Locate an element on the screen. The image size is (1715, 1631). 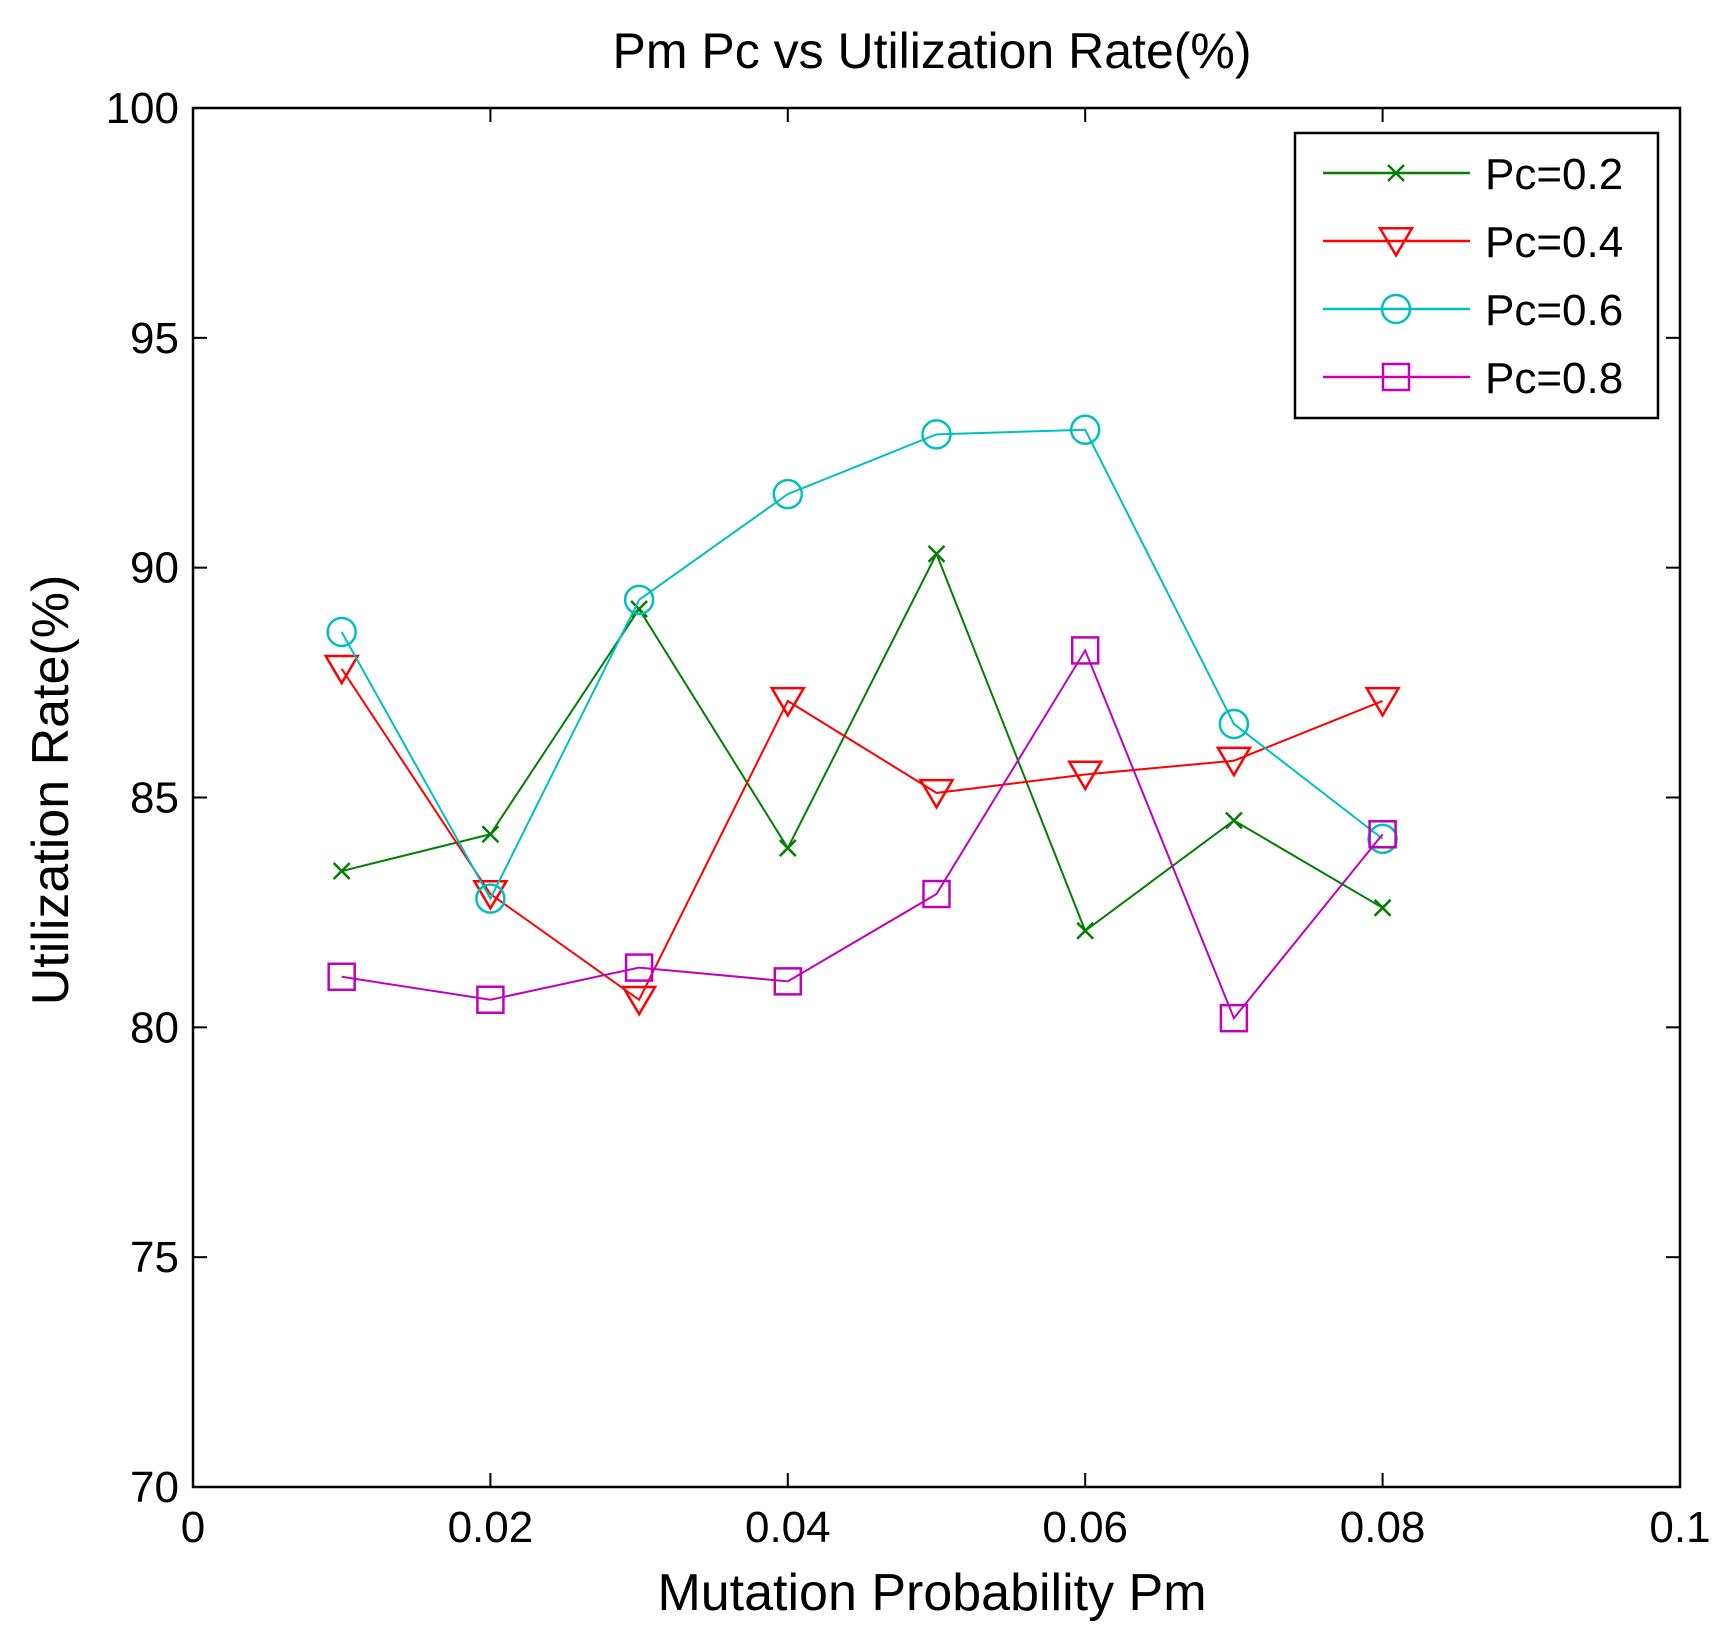
legend: Pc=0.2 Pc=0.4 Pc=0.6 Pc=0.8 is located at coordinates (1476, 275).